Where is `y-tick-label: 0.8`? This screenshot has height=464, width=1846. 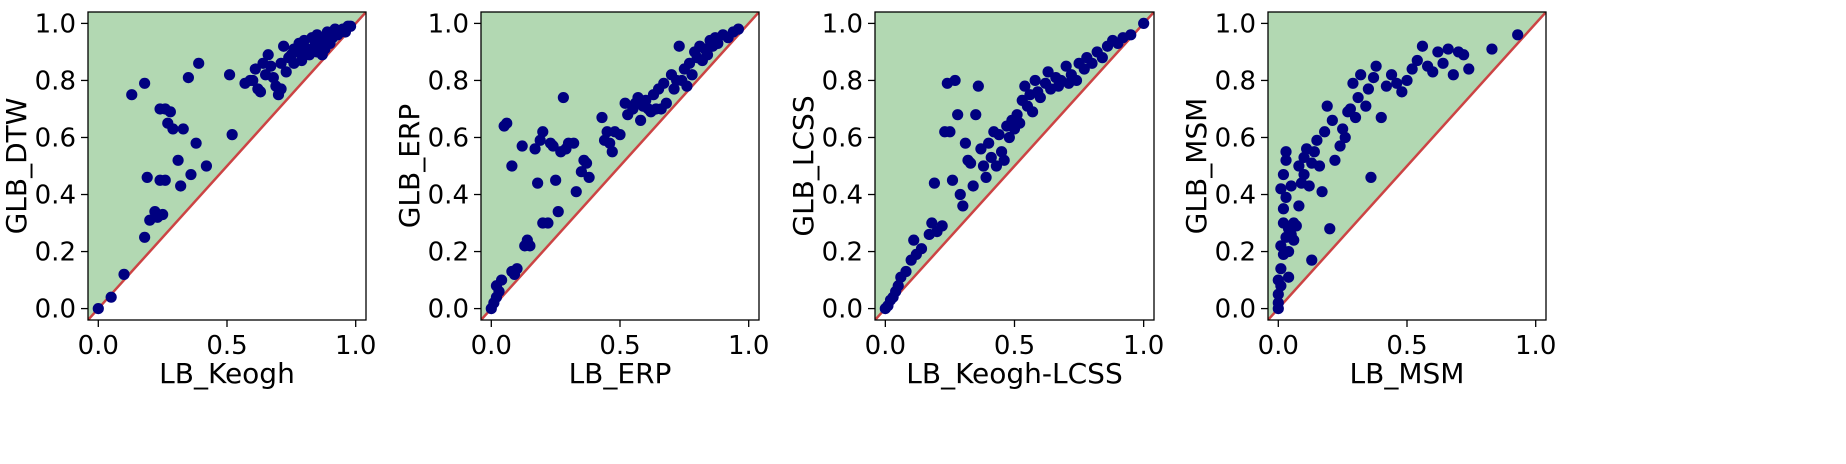 y-tick-label: 0.8 is located at coordinates (55, 81).